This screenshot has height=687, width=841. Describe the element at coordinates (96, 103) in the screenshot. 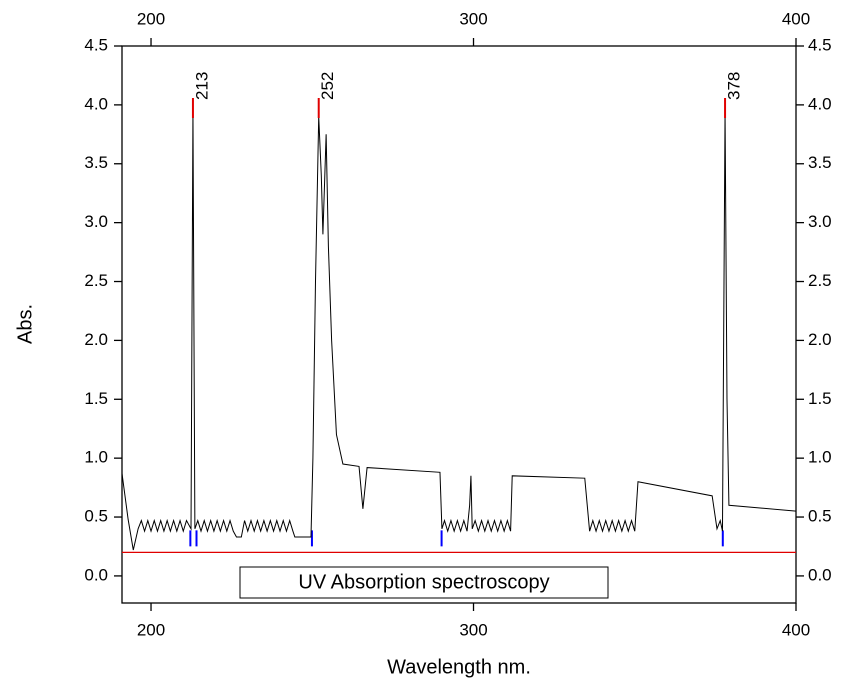

I see `y-tick-label: 4.0` at that location.